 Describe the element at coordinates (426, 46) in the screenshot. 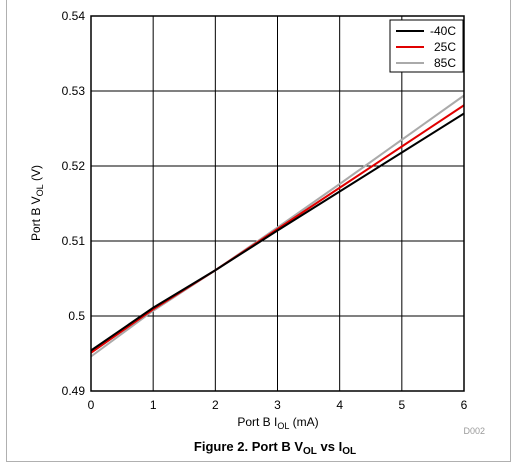

I see `legend: -40C 25C 85C` at that location.